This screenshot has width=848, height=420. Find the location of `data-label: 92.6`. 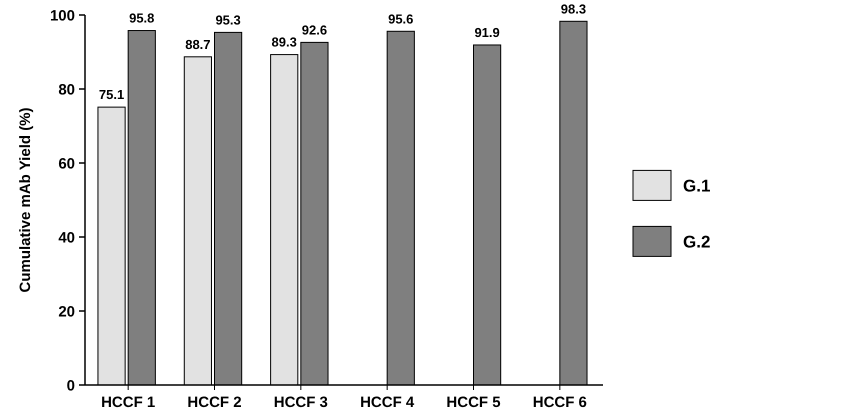

data-label: 92.6 is located at coordinates (315, 30).